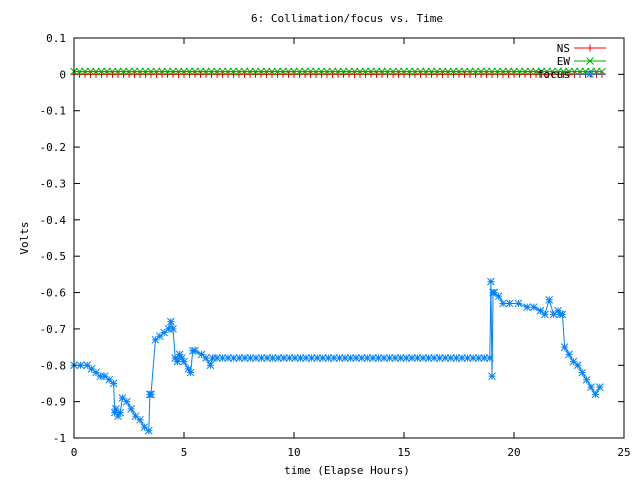 The width and height of the screenshot is (640, 480). I want to click on y-tick-label: -0.7, so click(53, 329).